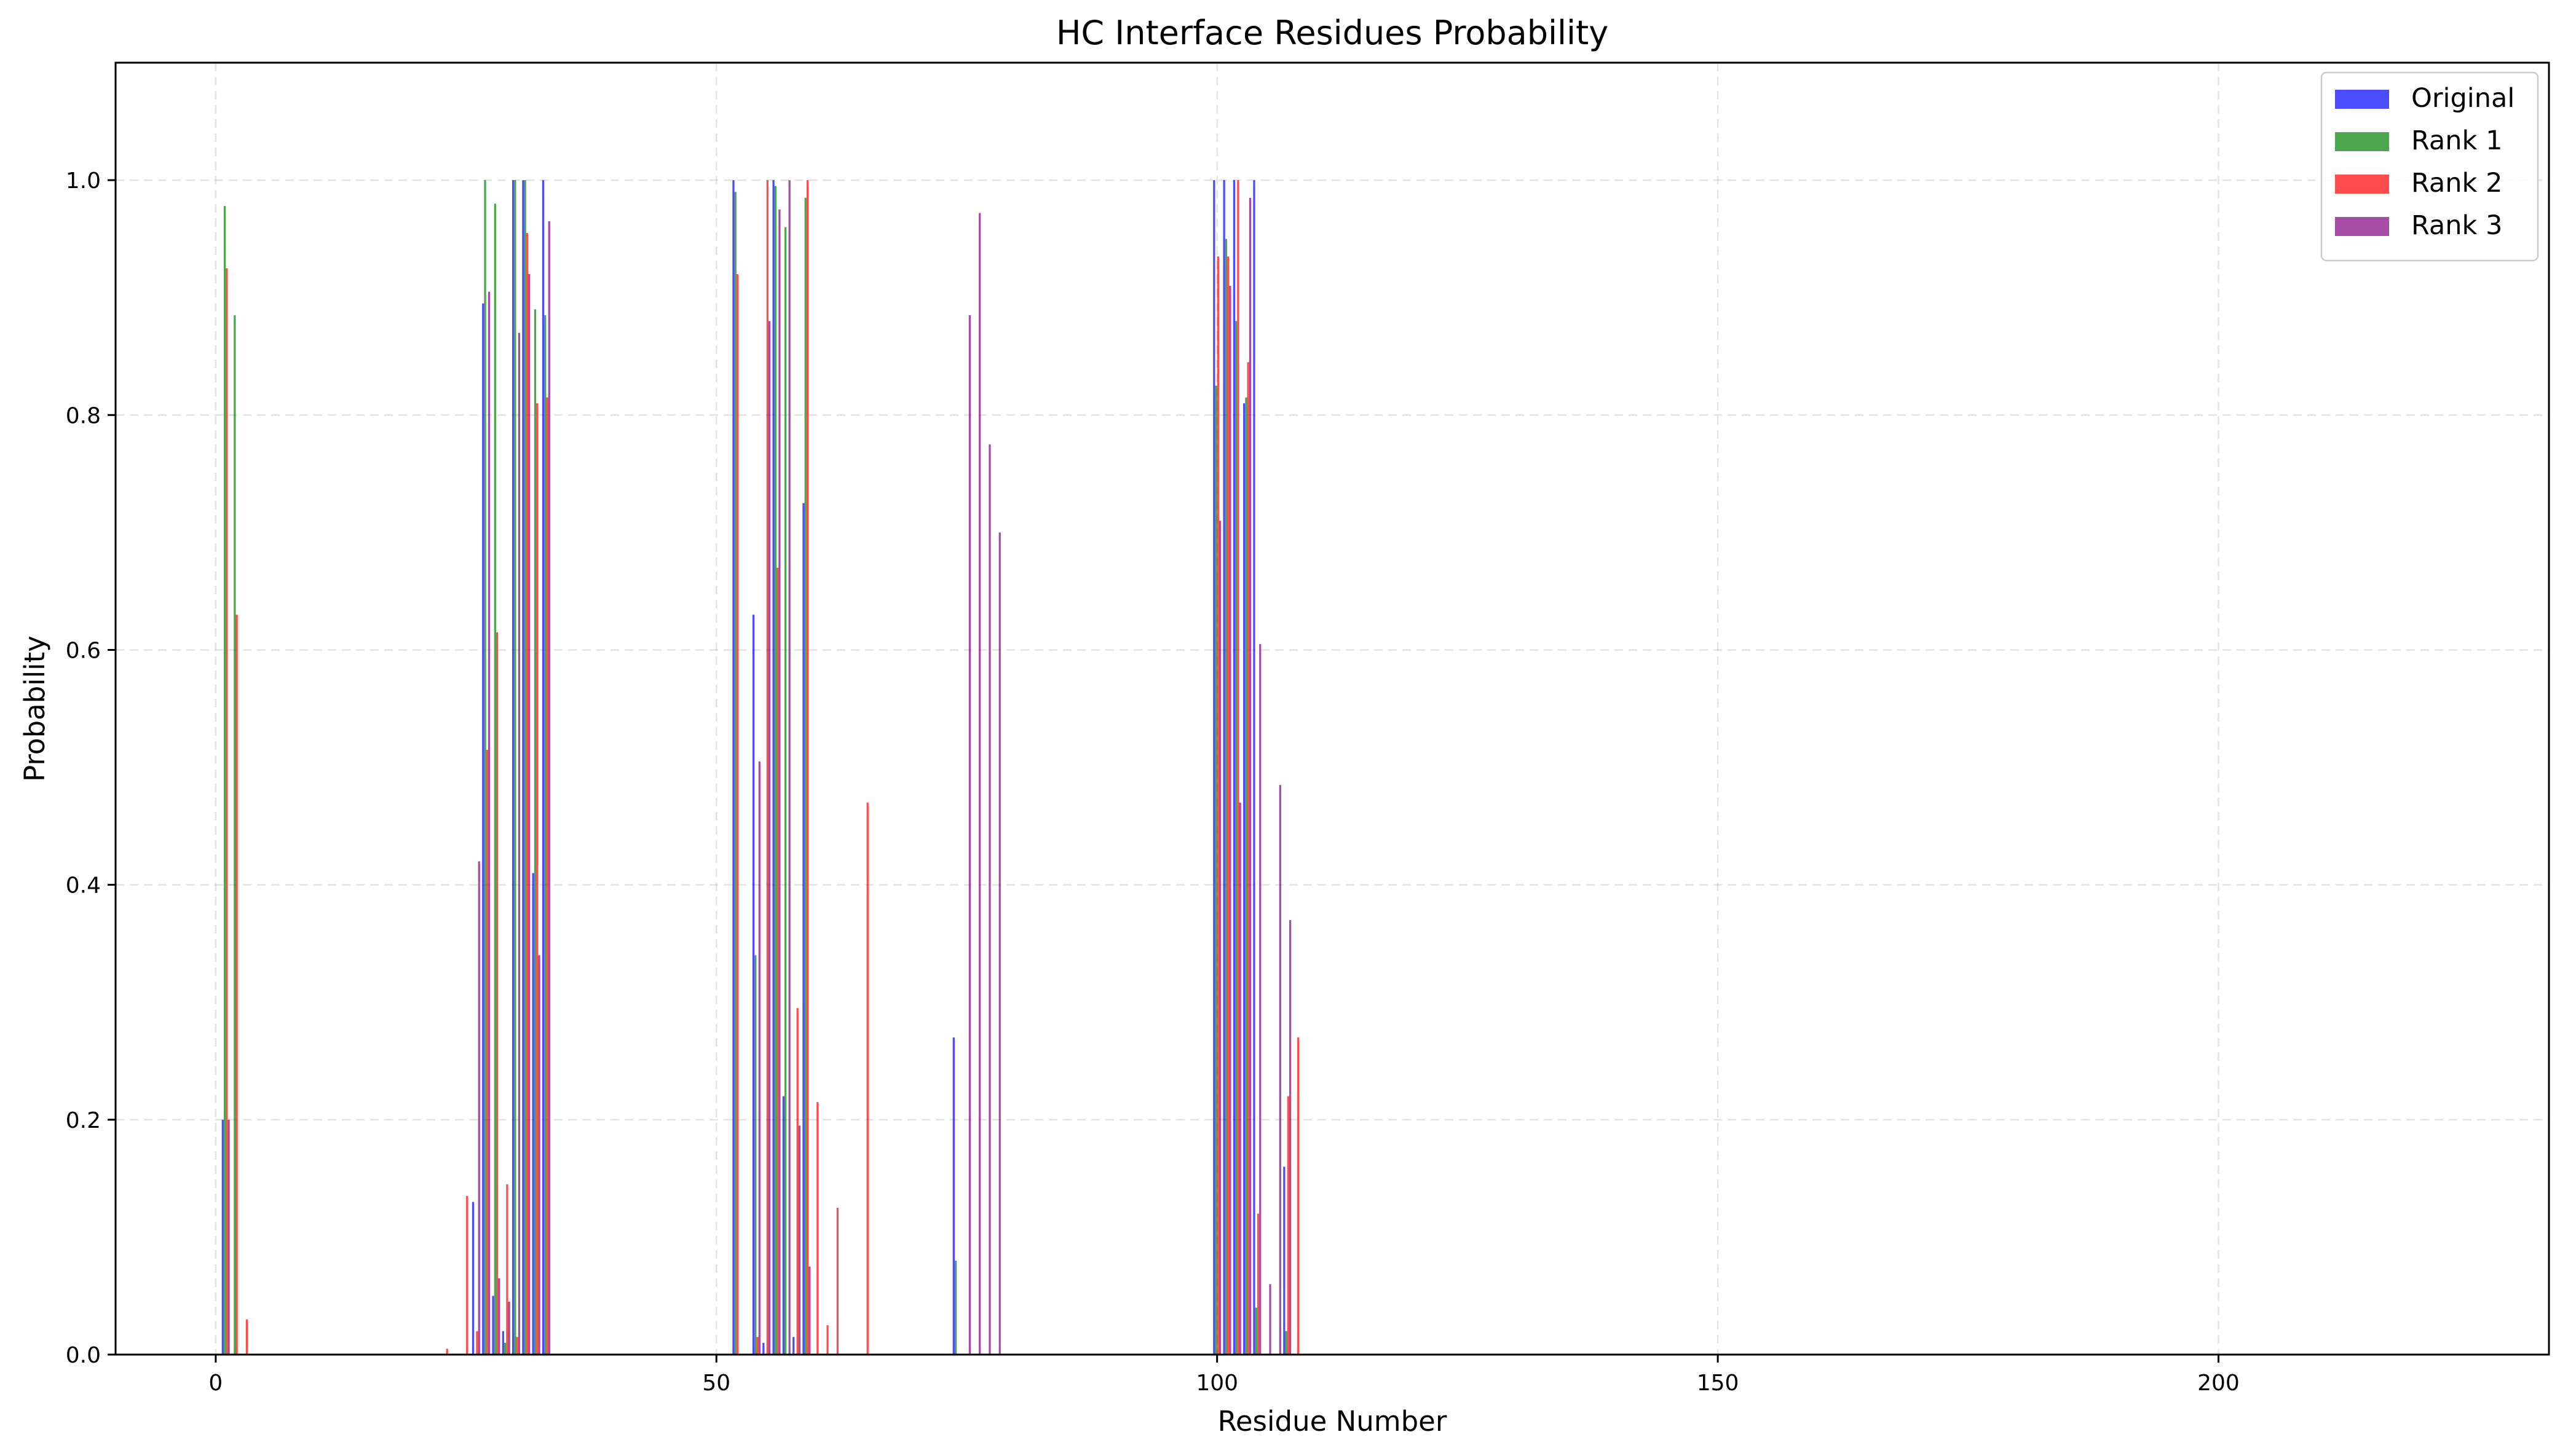  What do you see at coordinates (34, 709) in the screenshot?
I see `y-axis-label: Probability` at bounding box center [34, 709].